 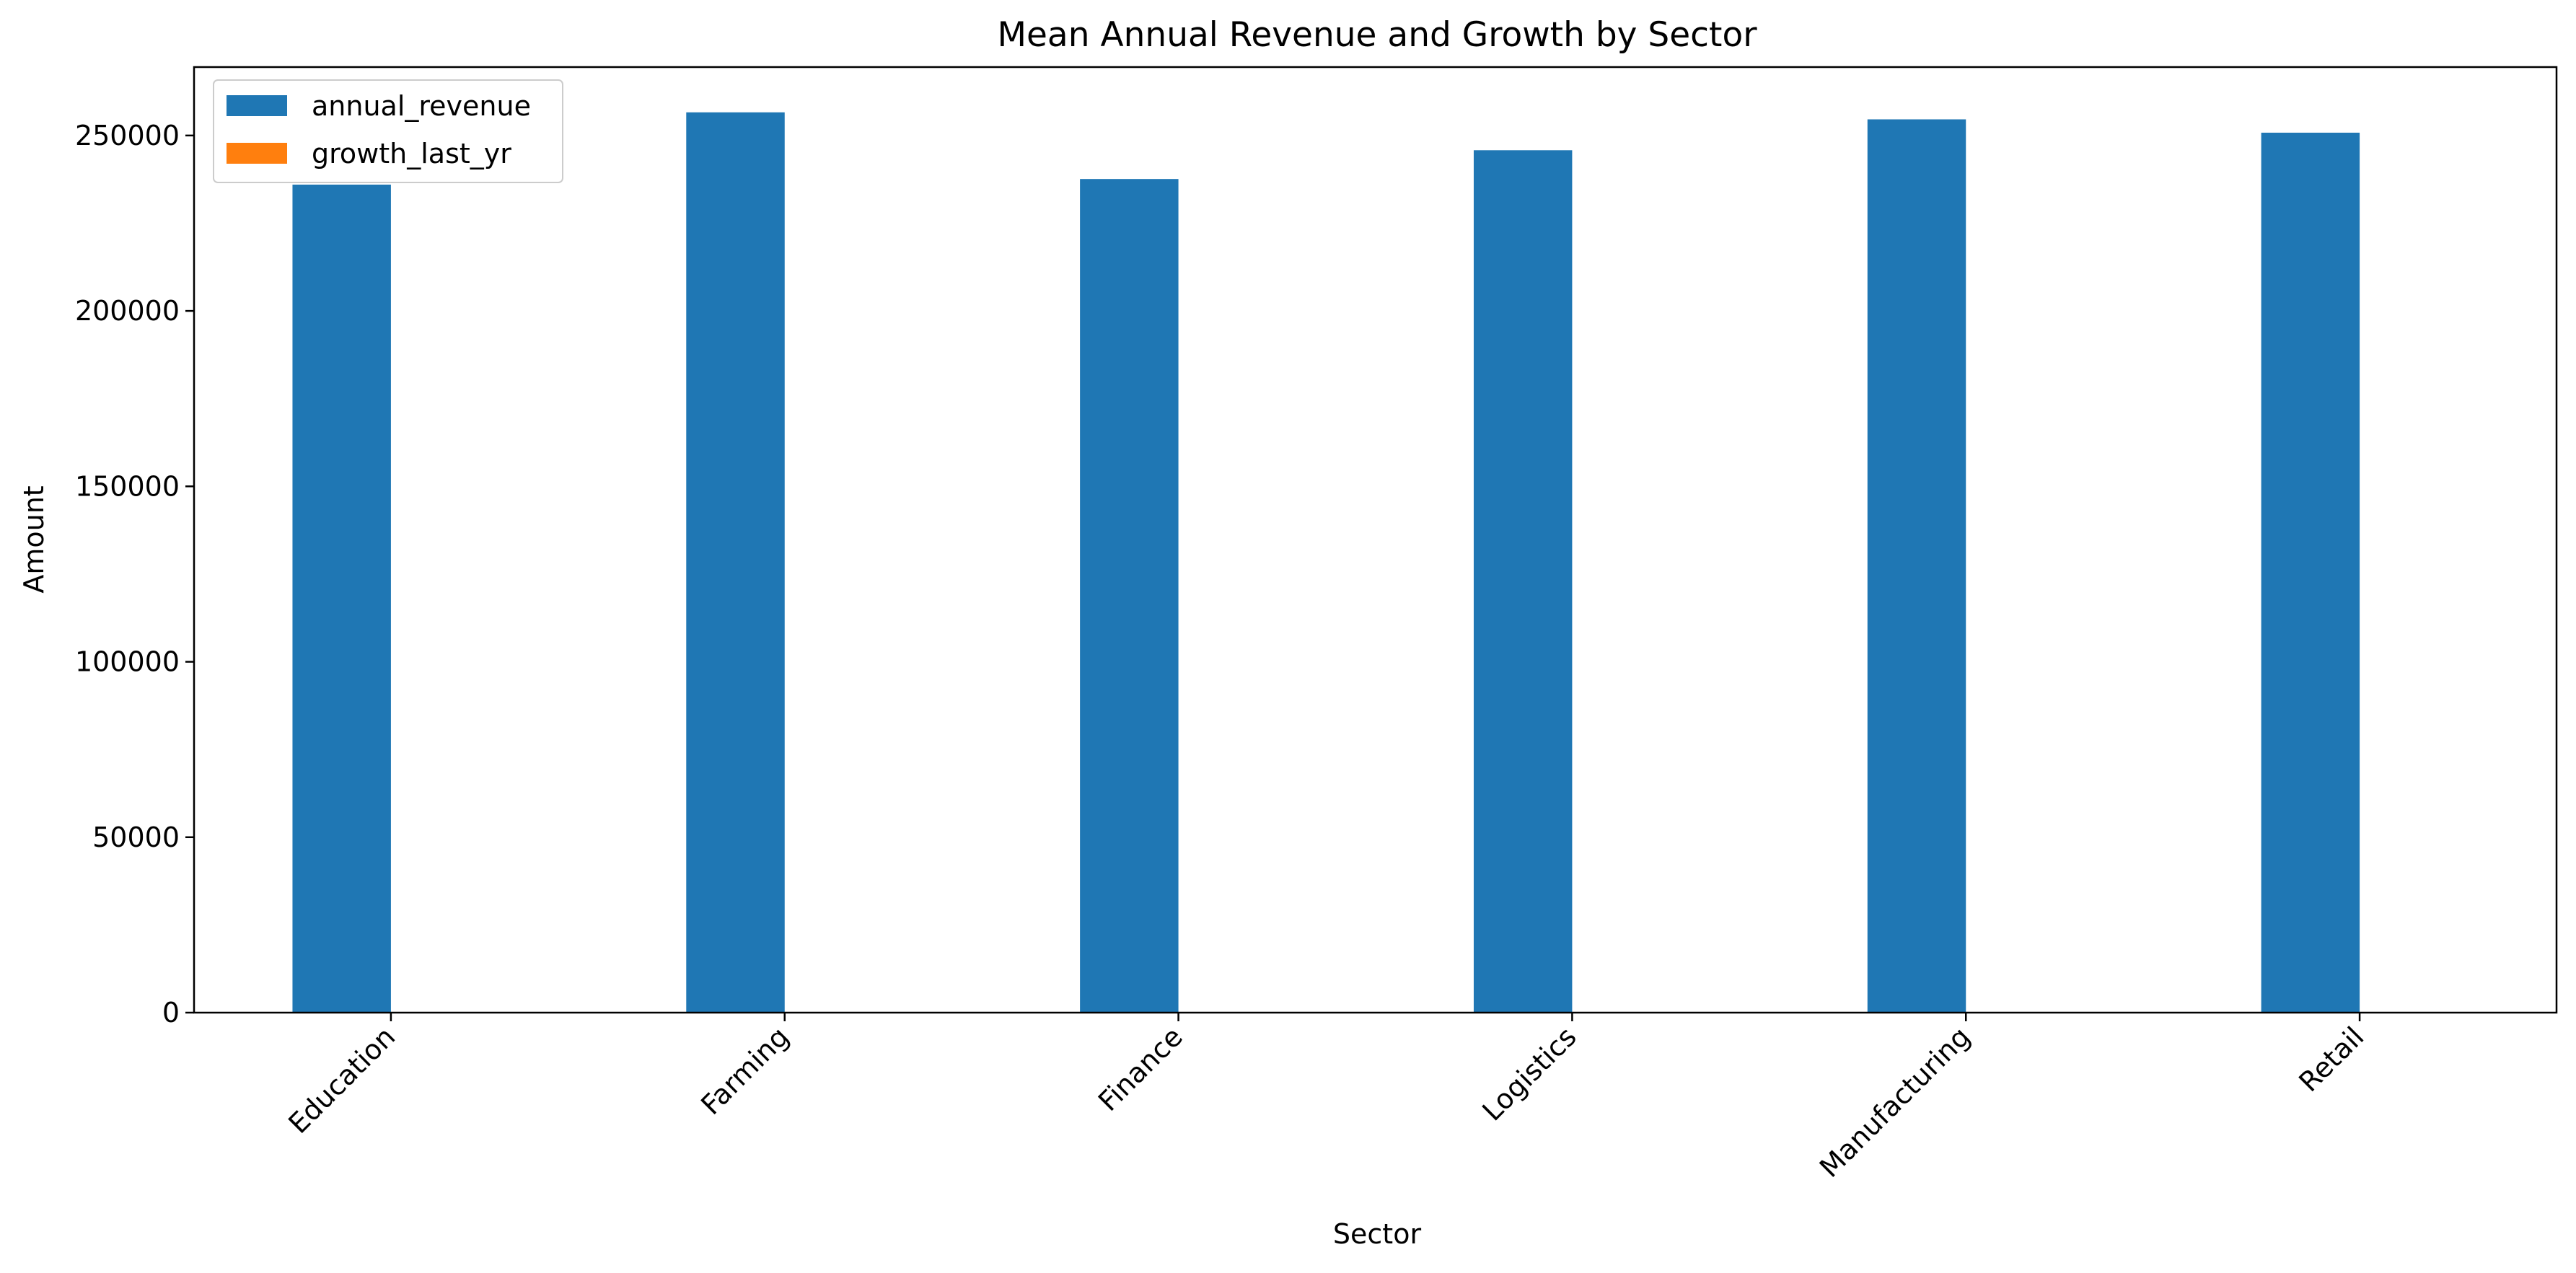 I want to click on y-tick-label-50000: 50000, so click(x=136, y=837).